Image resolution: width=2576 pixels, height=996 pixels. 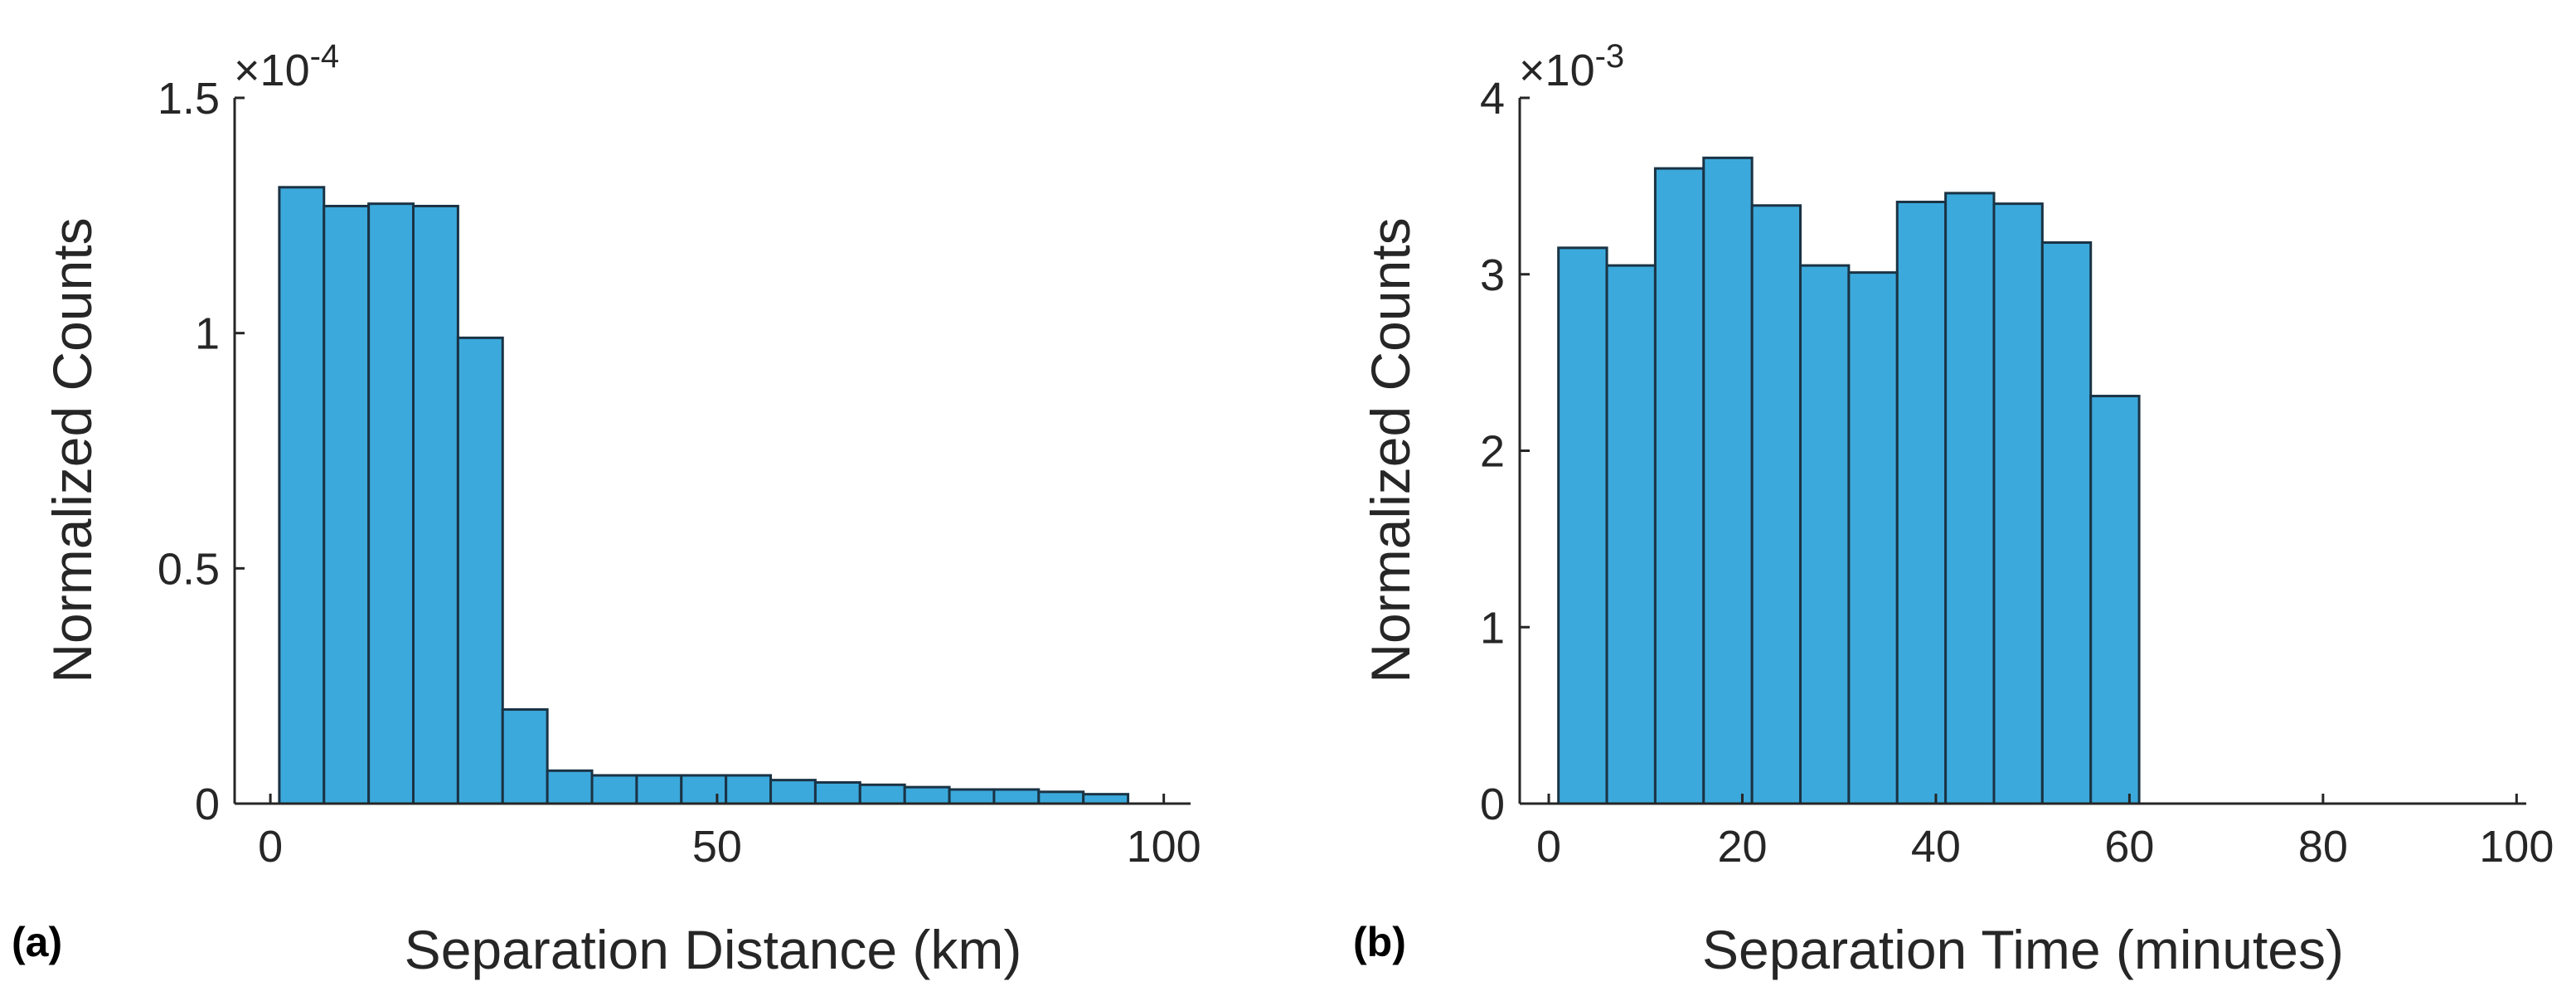 I want to click on y-tick-label-b-3: 3, so click(x=1492, y=275).